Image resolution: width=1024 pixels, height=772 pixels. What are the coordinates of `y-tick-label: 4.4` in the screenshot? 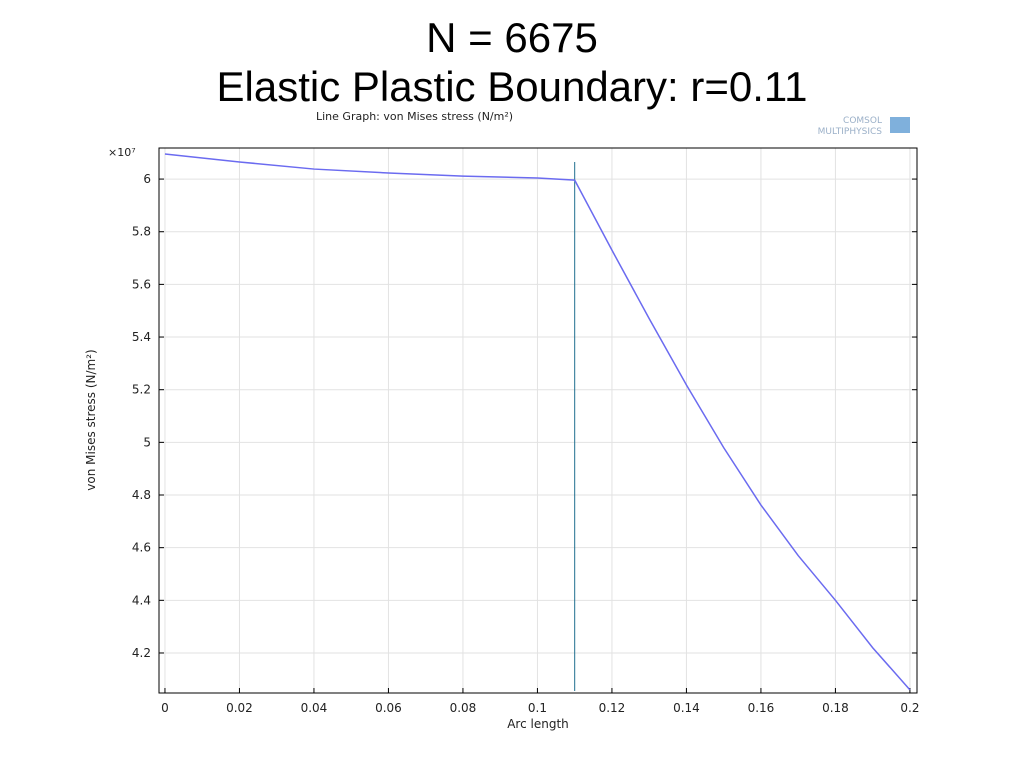 It's located at (141, 600).